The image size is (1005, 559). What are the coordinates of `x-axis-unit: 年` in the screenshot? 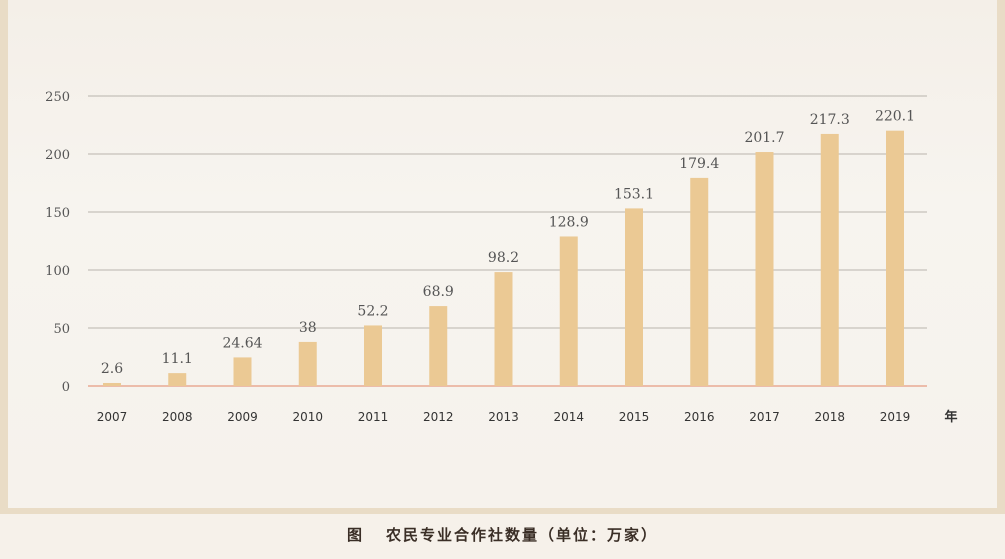 It's located at (950, 417).